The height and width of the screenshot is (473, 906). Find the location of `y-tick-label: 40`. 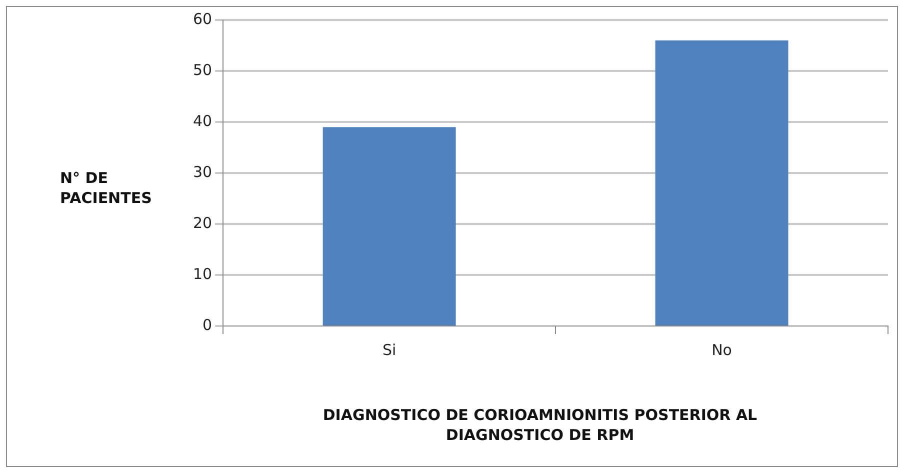

y-tick-label: 40 is located at coordinates (202, 121).